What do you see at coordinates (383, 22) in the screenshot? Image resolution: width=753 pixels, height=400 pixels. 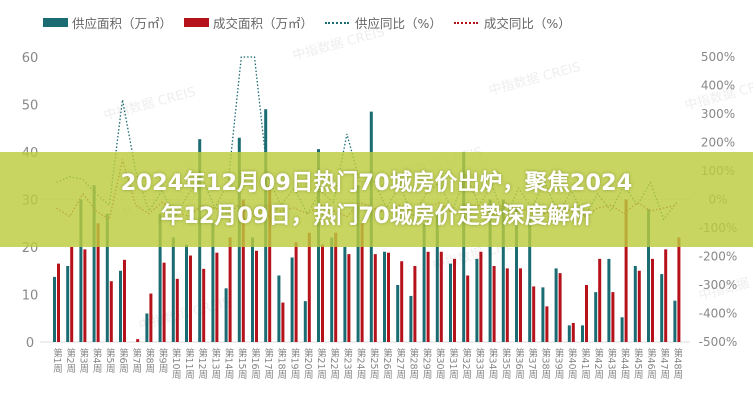 I see `legend-item-supply-yoy: 供应同比（%）` at bounding box center [383, 22].